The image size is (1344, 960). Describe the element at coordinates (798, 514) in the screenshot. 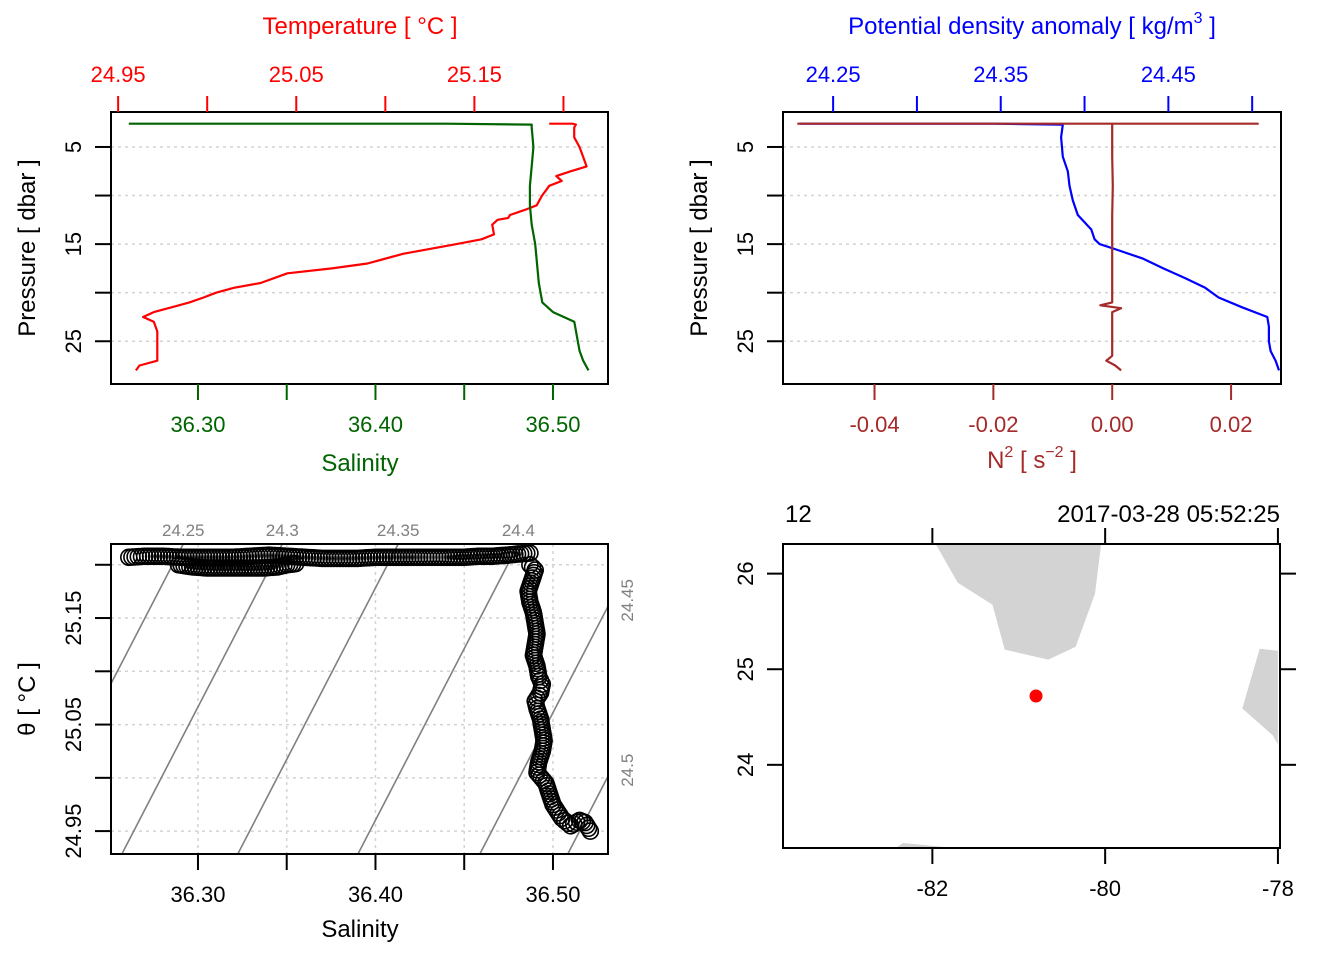

I see `station-number: 12` at that location.